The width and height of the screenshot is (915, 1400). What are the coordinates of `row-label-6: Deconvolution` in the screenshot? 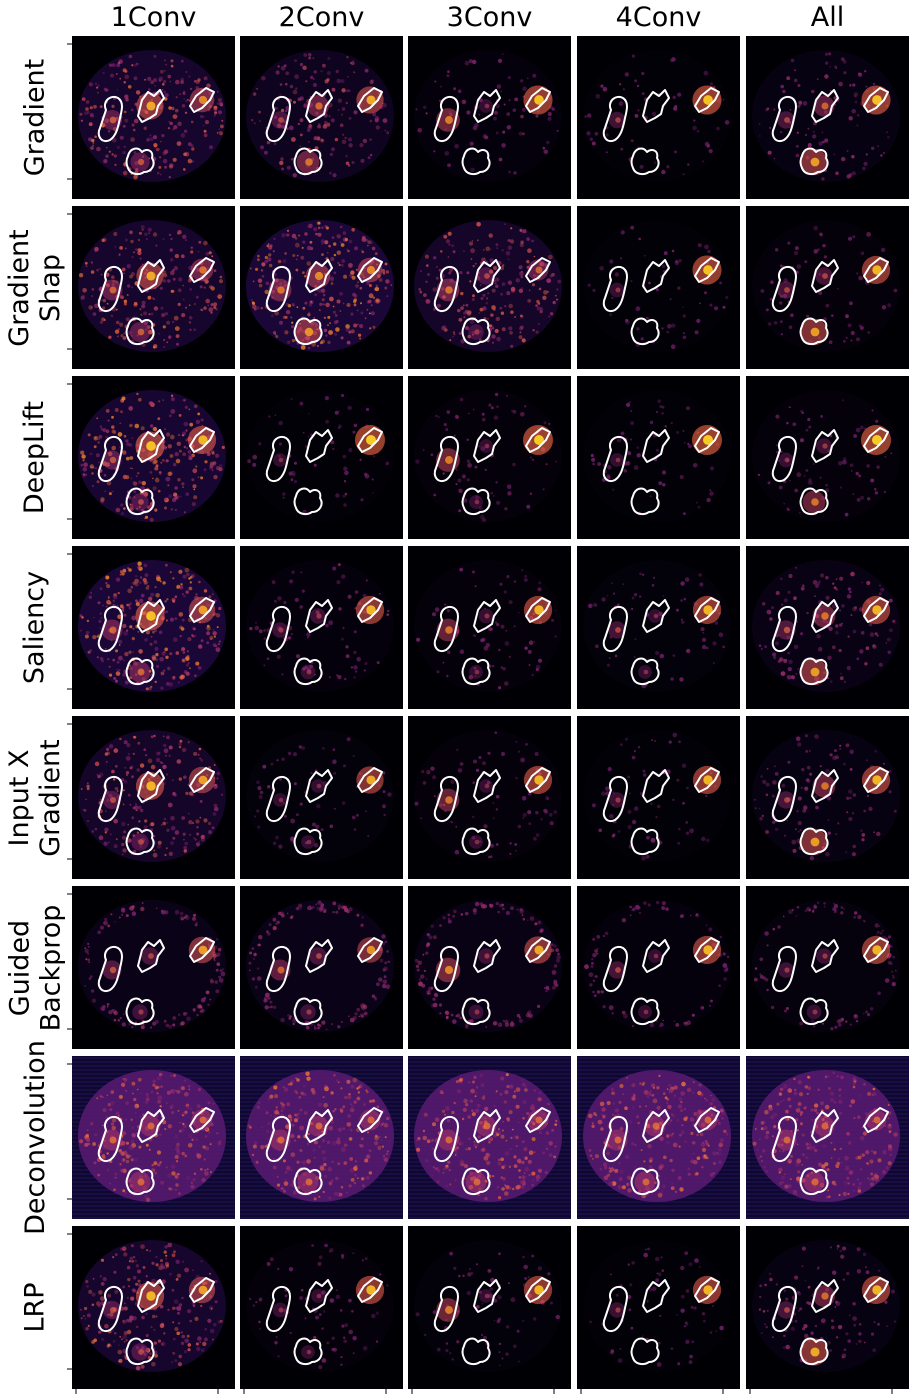 It's located at (35, 1137).